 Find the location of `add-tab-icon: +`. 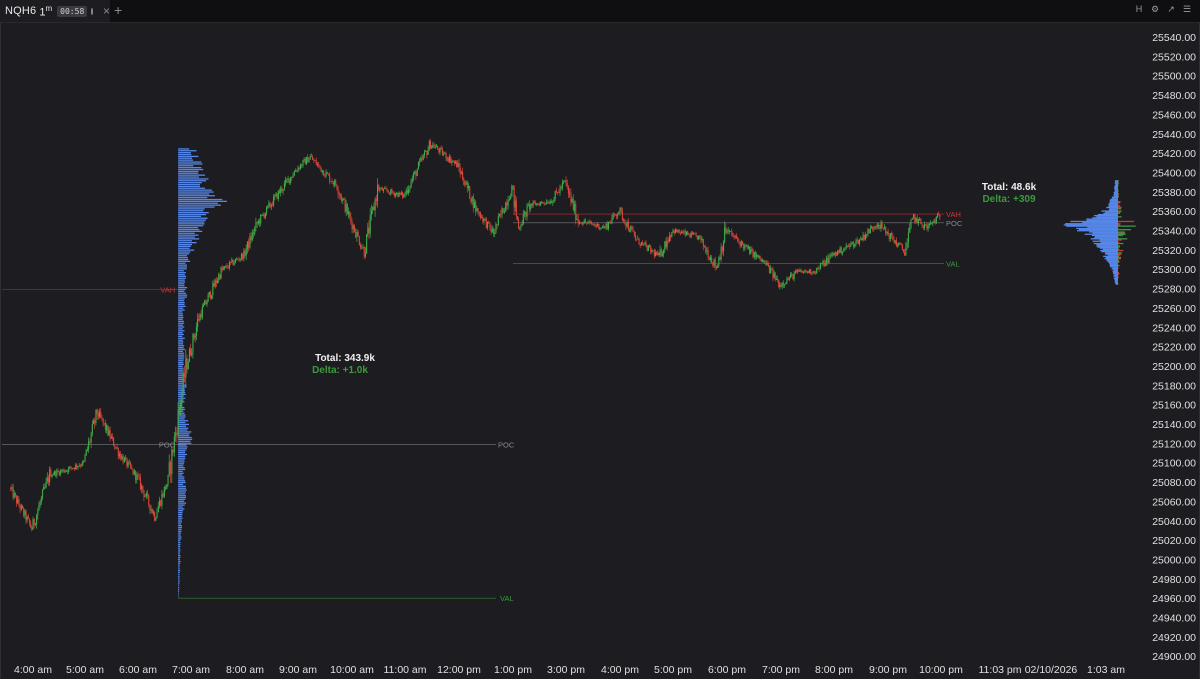

add-tab-icon: + is located at coordinates (118, 10).